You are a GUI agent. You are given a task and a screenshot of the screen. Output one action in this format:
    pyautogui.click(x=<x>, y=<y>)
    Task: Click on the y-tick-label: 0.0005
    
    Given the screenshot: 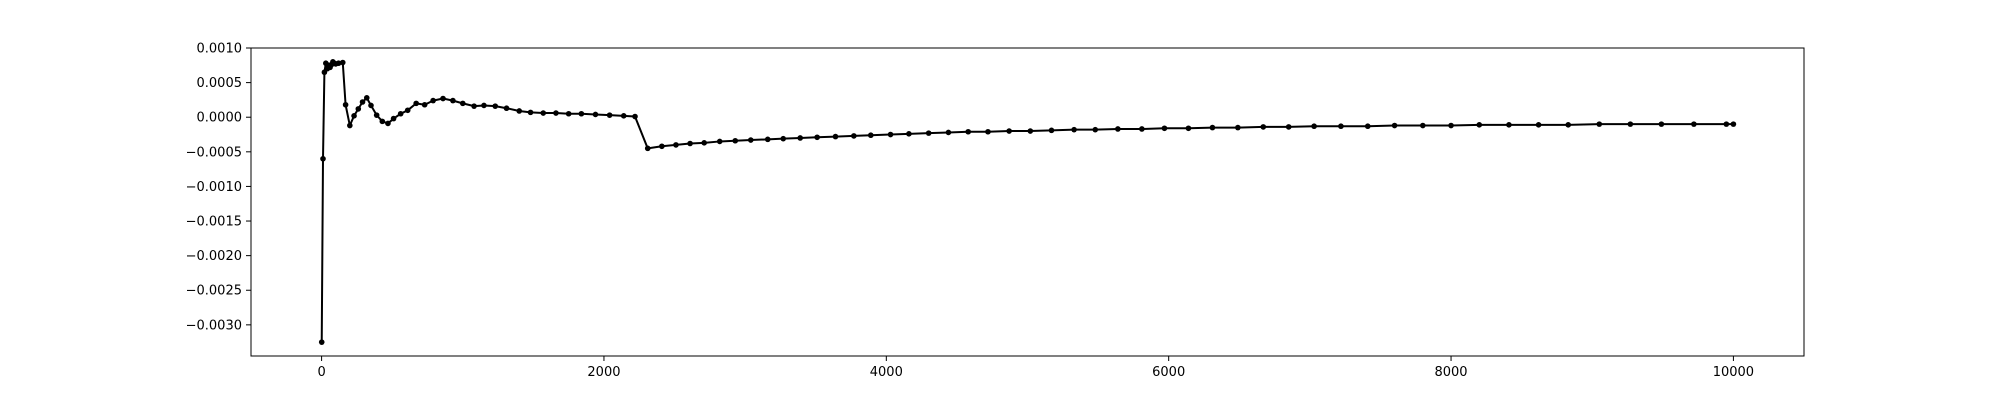 What is the action you would take?
    pyautogui.click(x=220, y=83)
    